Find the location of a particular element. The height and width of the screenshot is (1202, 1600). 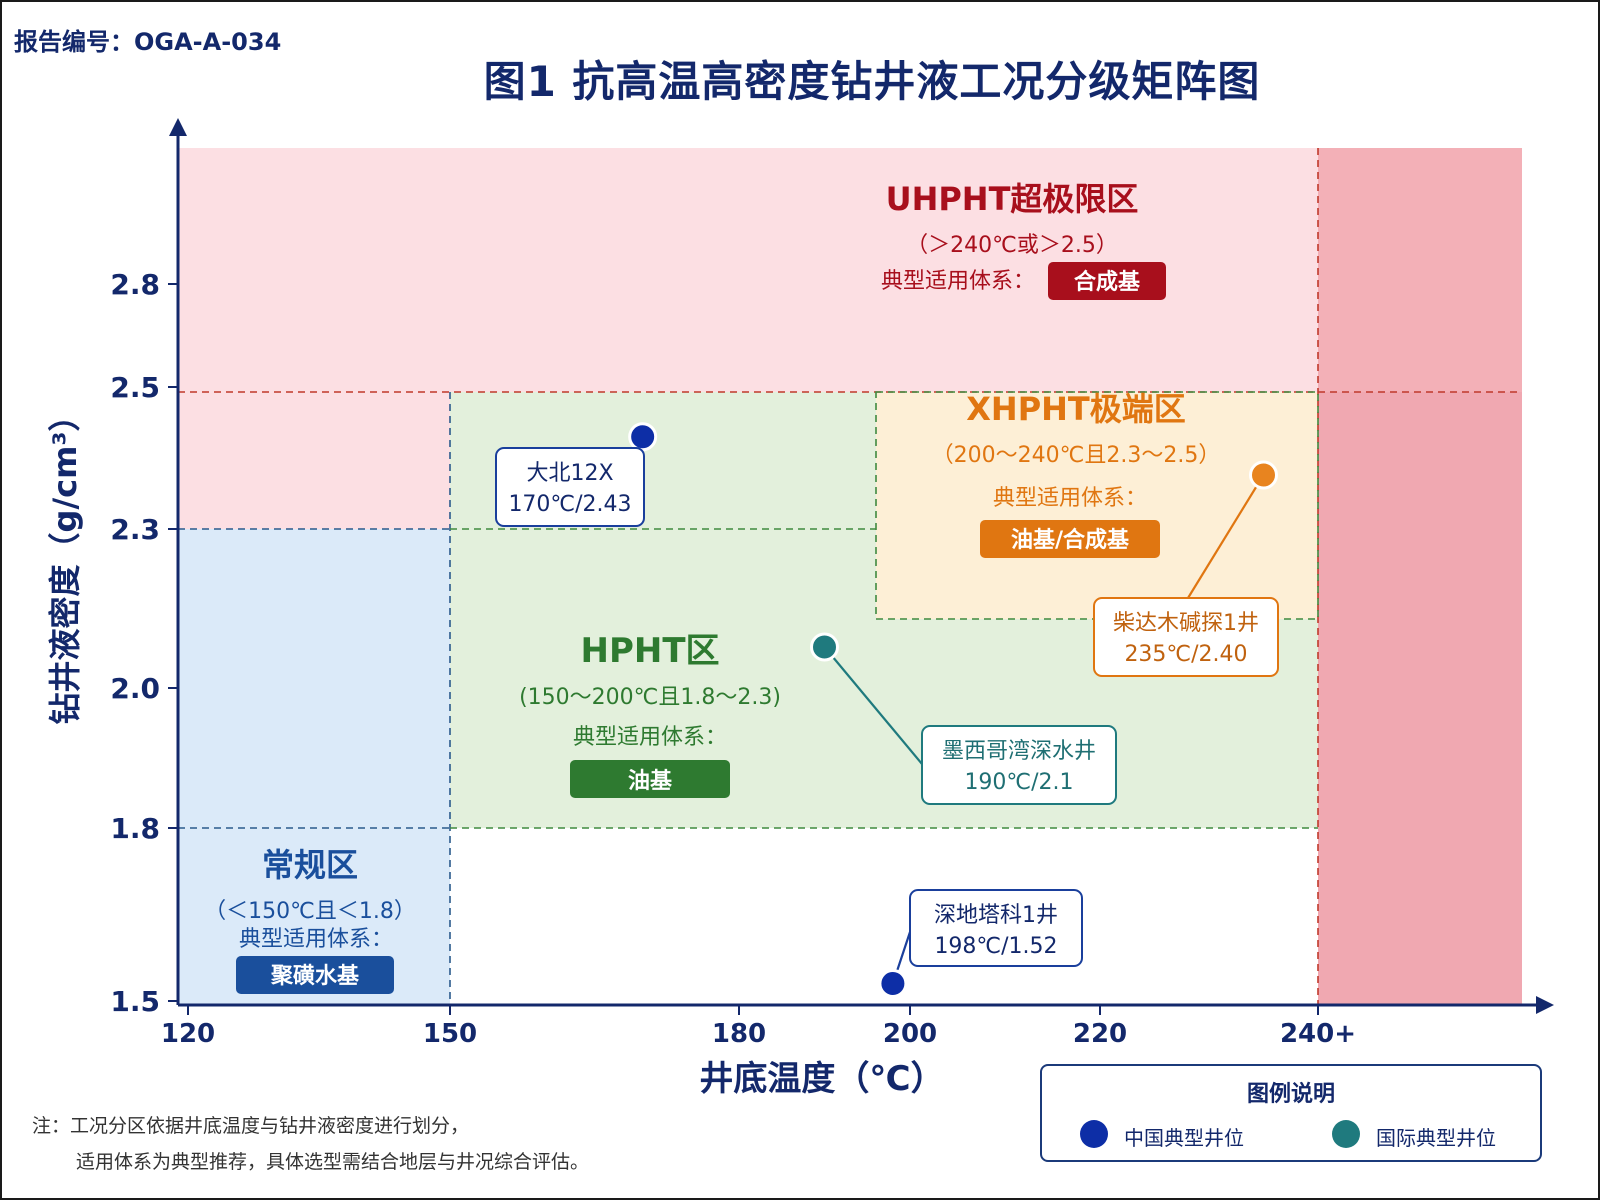

point-mexico-gulf-value: 190℃/2.1 is located at coordinates (1018, 782).